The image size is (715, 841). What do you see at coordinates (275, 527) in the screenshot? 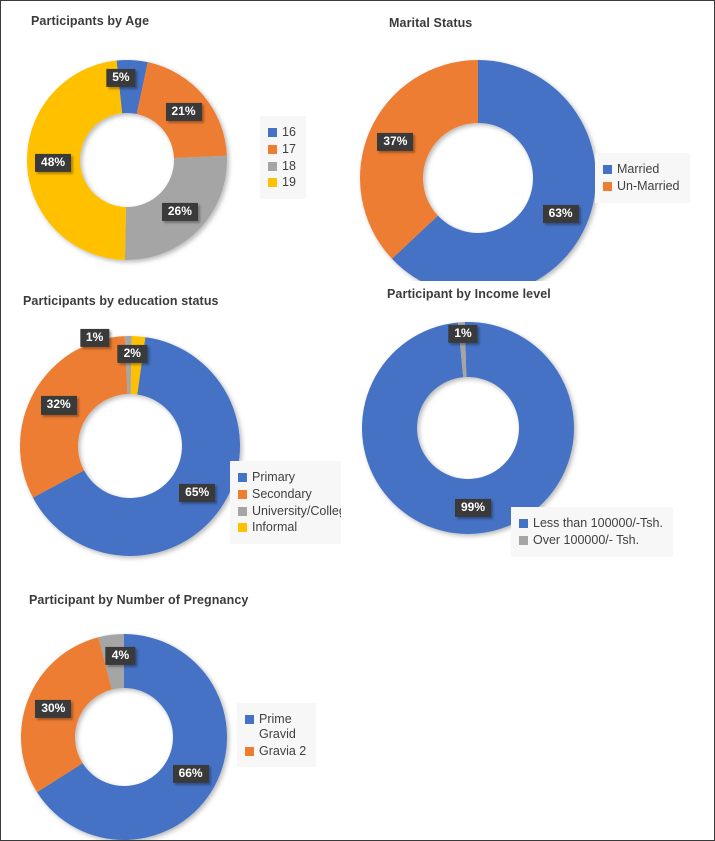
I see `legend-label: Informal` at bounding box center [275, 527].